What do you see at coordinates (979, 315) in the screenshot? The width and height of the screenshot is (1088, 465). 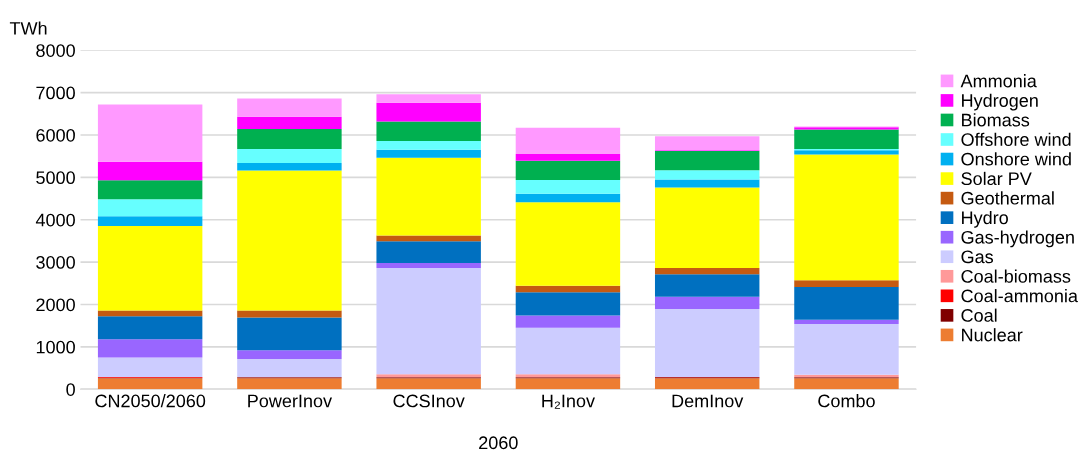 I see `legend-label: Coal` at bounding box center [979, 315].